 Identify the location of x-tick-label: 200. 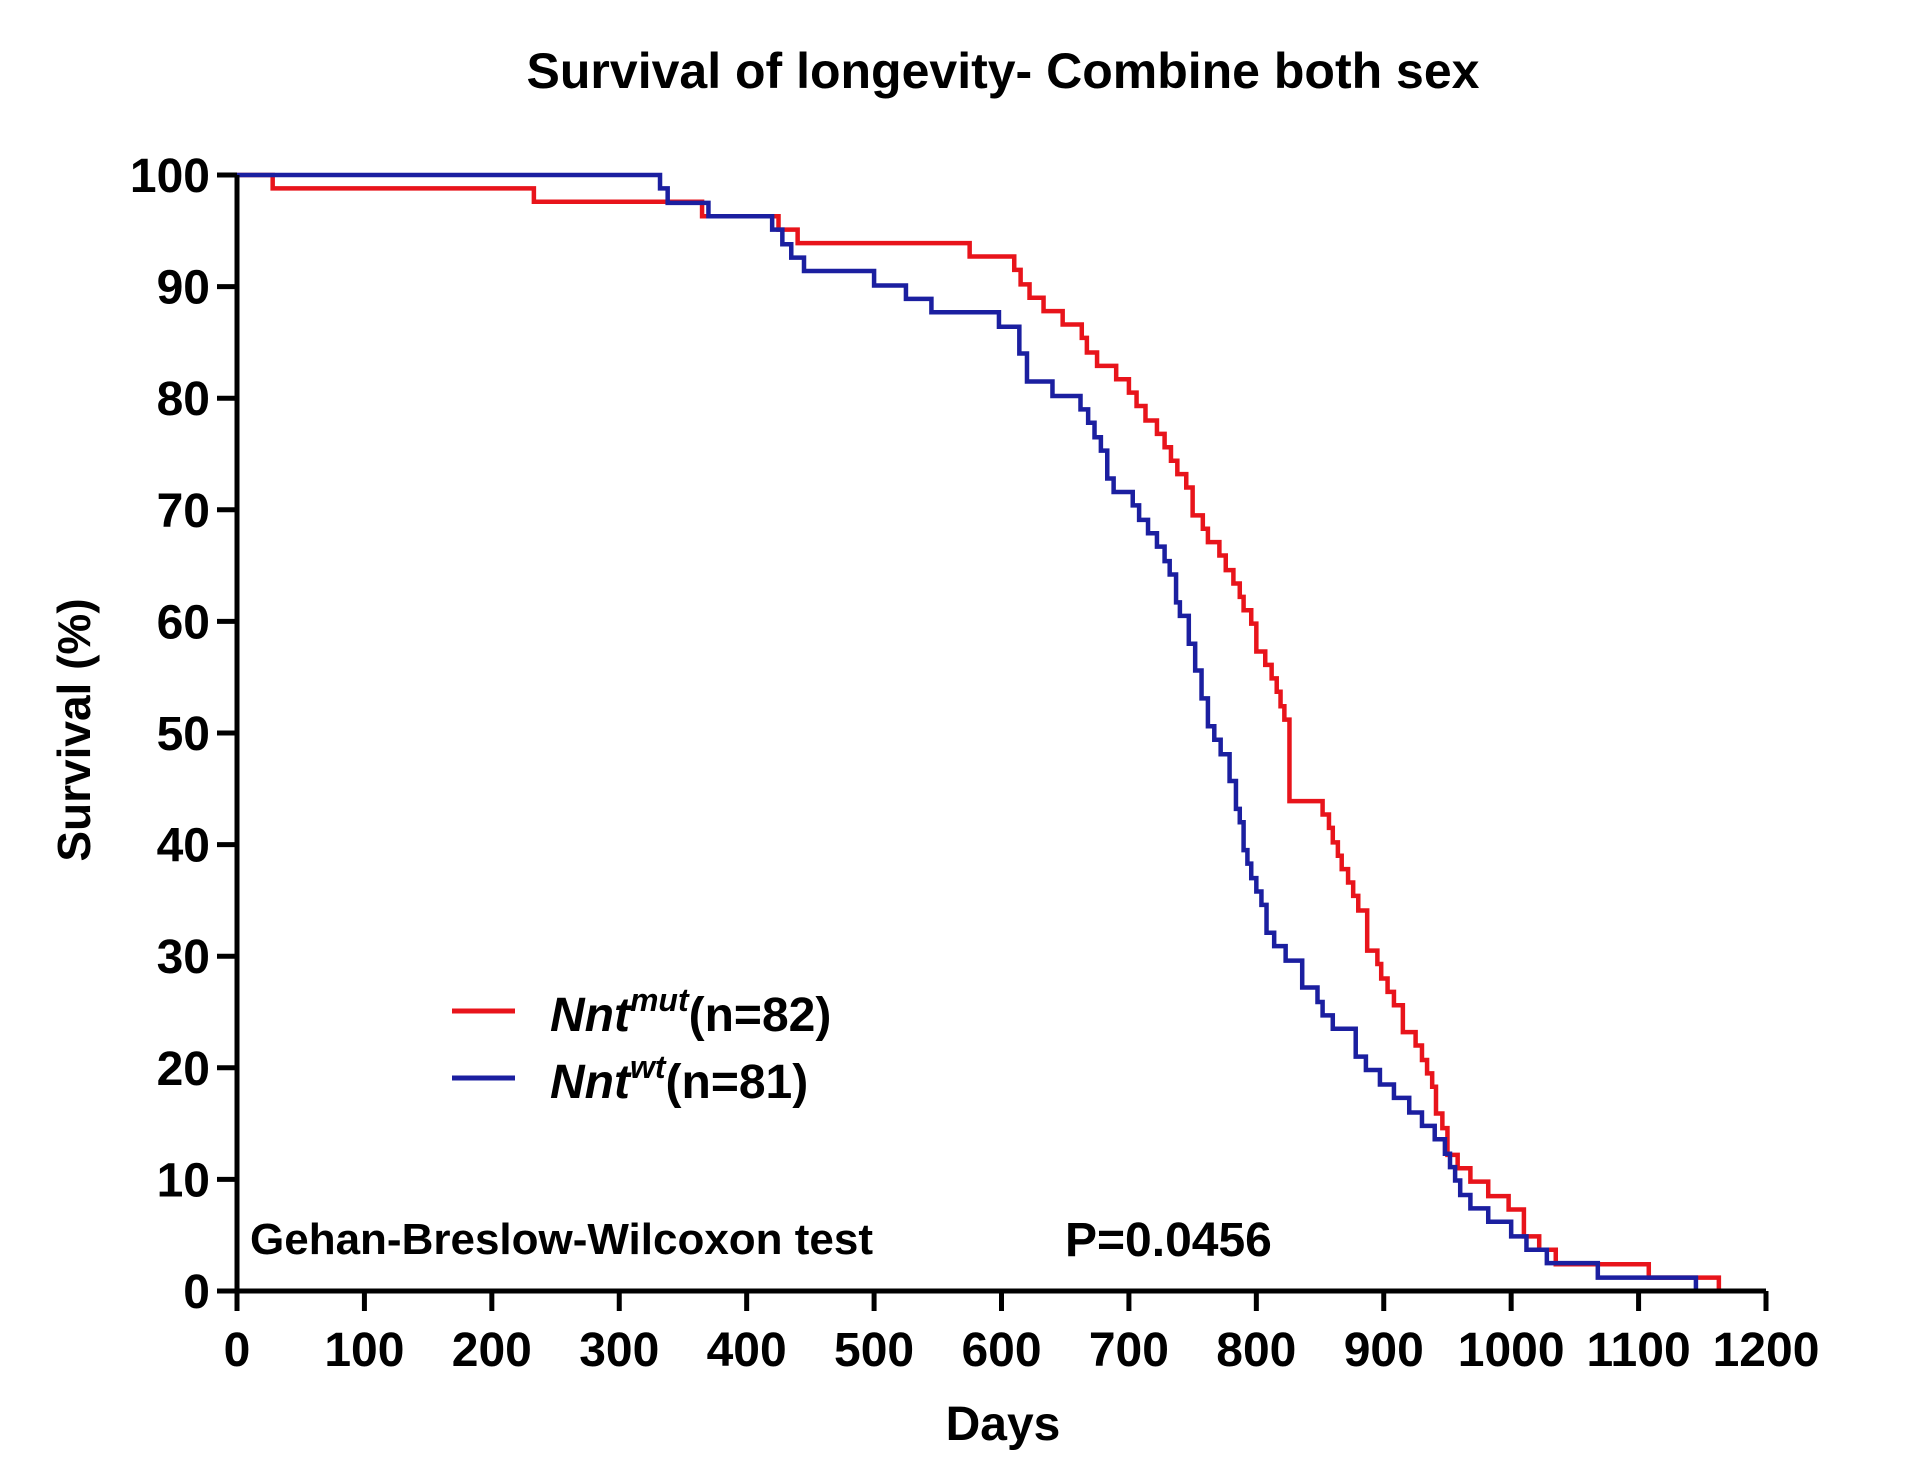
(492, 1350).